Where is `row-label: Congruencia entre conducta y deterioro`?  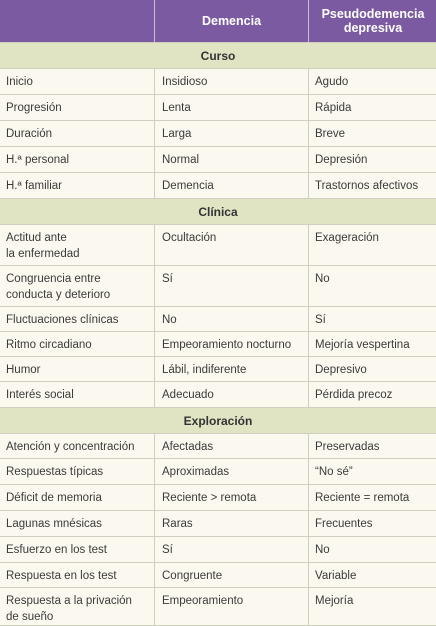 row-label: Congruencia entre conducta y deterioro is located at coordinates (58, 287).